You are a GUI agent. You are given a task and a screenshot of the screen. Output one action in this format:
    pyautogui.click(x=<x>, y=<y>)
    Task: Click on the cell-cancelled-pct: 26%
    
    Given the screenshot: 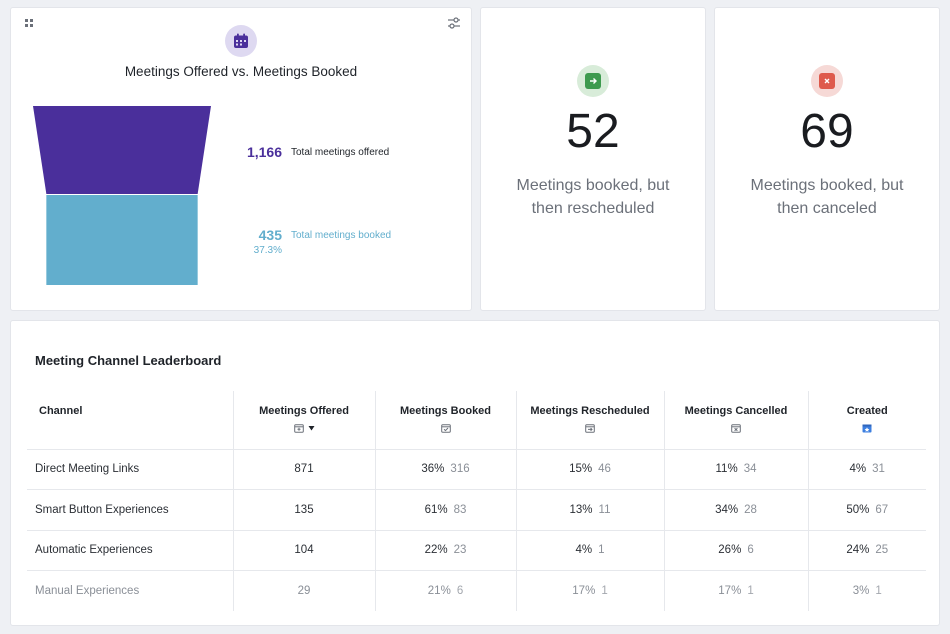 What is the action you would take?
    pyautogui.click(x=730, y=550)
    